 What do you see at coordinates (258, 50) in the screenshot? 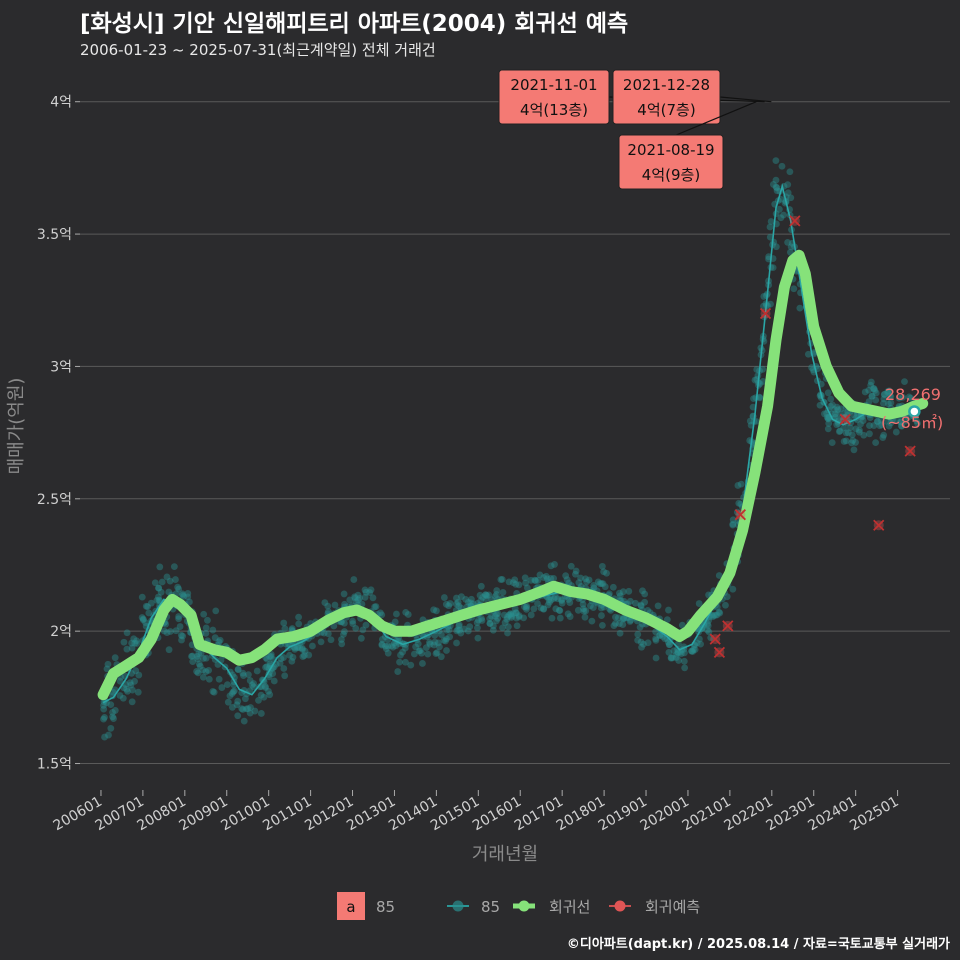
I see `page-subtitle: 2006-01-23 ~ 2025-07-31(최근계약일) 전체 거래건` at bounding box center [258, 50].